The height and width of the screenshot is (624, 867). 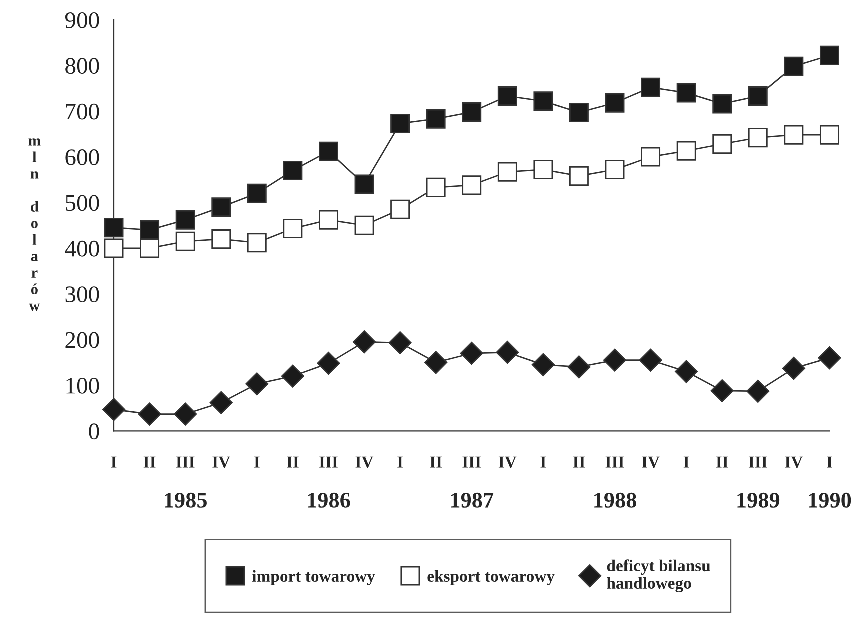 What do you see at coordinates (472, 500) in the screenshot?
I see `text: 1987` at bounding box center [472, 500].